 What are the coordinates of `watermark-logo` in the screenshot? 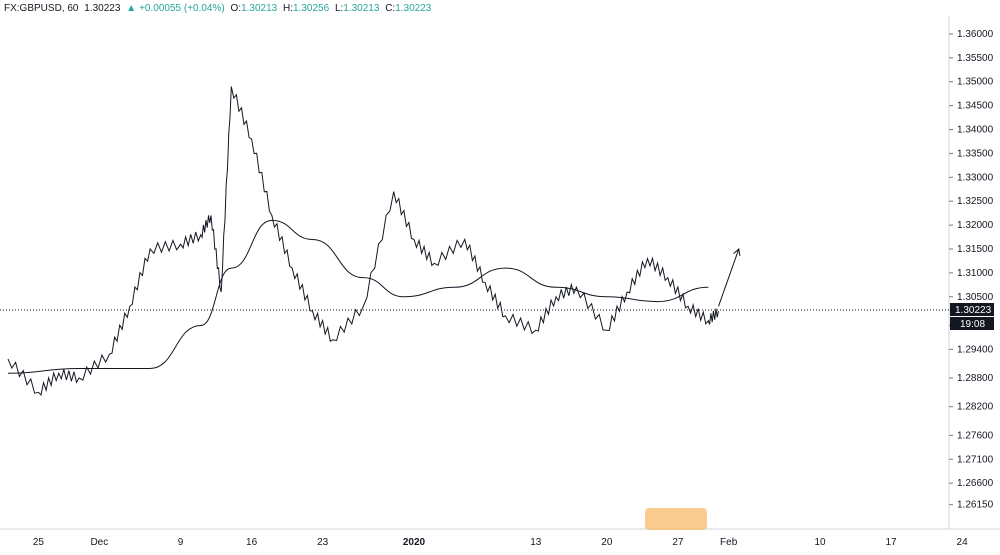 It's located at (676, 519).